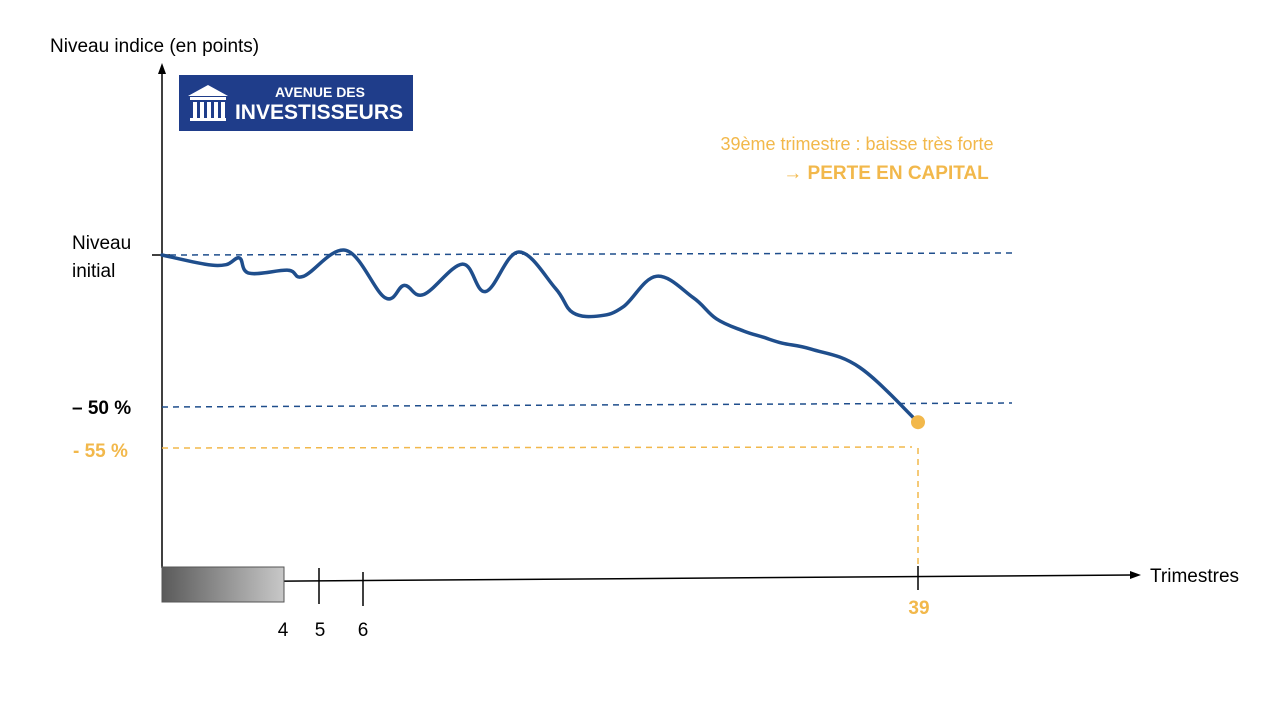 The image size is (1280, 720). What do you see at coordinates (283, 630) in the screenshot?
I see `x-tick-label-4: 4` at bounding box center [283, 630].